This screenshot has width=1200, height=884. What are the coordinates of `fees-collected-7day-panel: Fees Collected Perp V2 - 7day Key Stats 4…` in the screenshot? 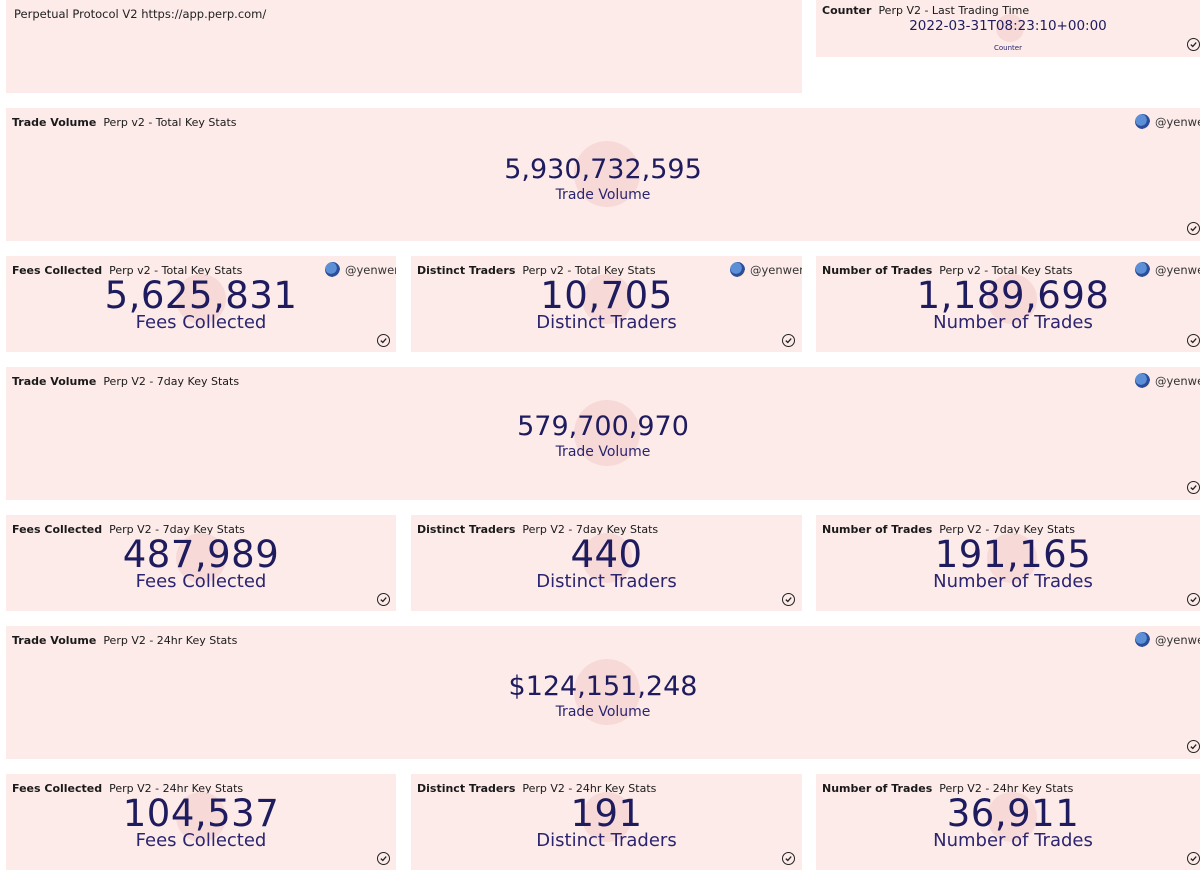 It's located at (201, 563).